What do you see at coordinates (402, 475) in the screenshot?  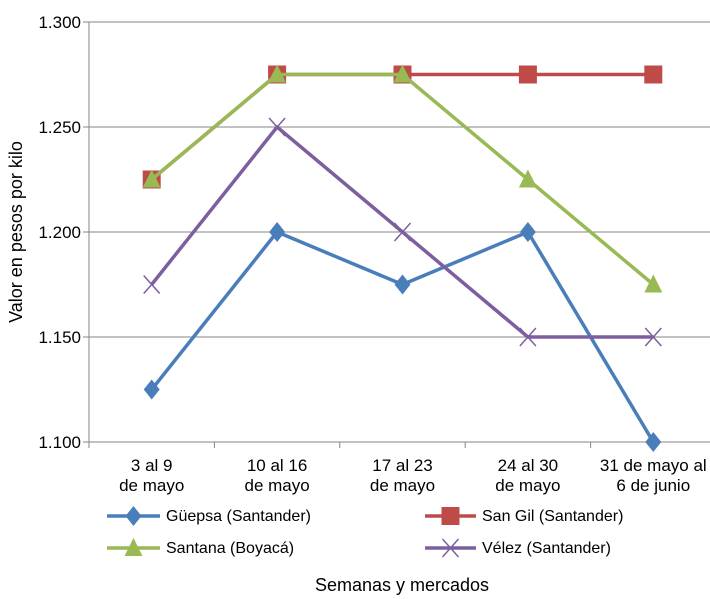 I see `x-tick-label: 17 al 23 de mayo` at bounding box center [402, 475].